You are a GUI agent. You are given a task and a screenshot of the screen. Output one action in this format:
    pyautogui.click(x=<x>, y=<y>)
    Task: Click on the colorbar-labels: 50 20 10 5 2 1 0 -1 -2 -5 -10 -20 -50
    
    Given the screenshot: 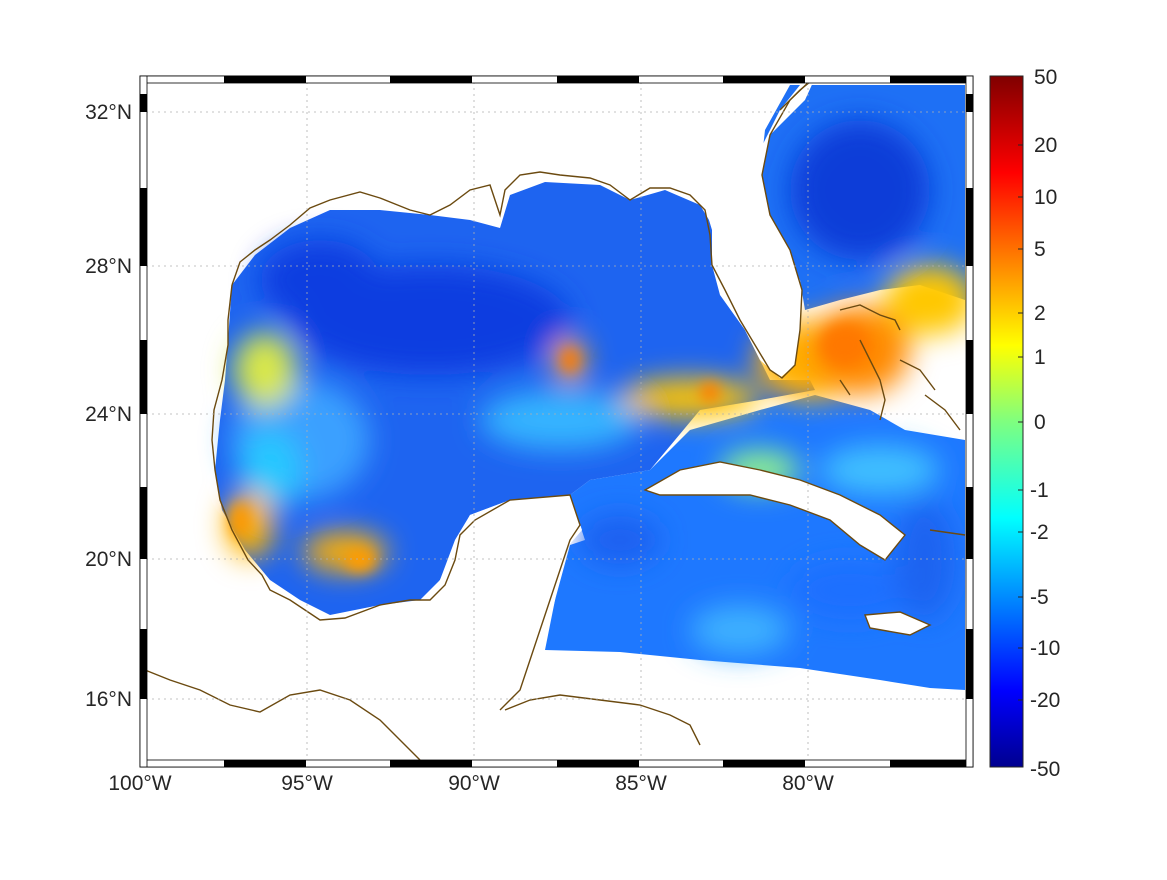 What is the action you would take?
    pyautogui.click(x=1045, y=423)
    